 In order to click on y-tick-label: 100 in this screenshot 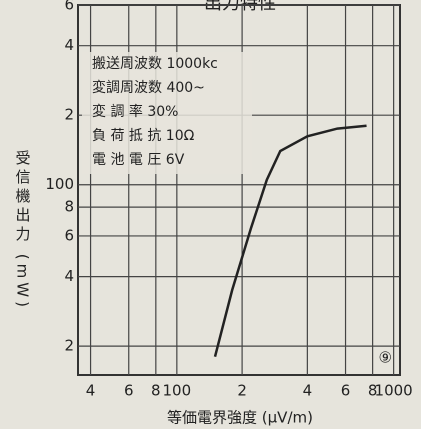, I will do `click(59, 184)`.